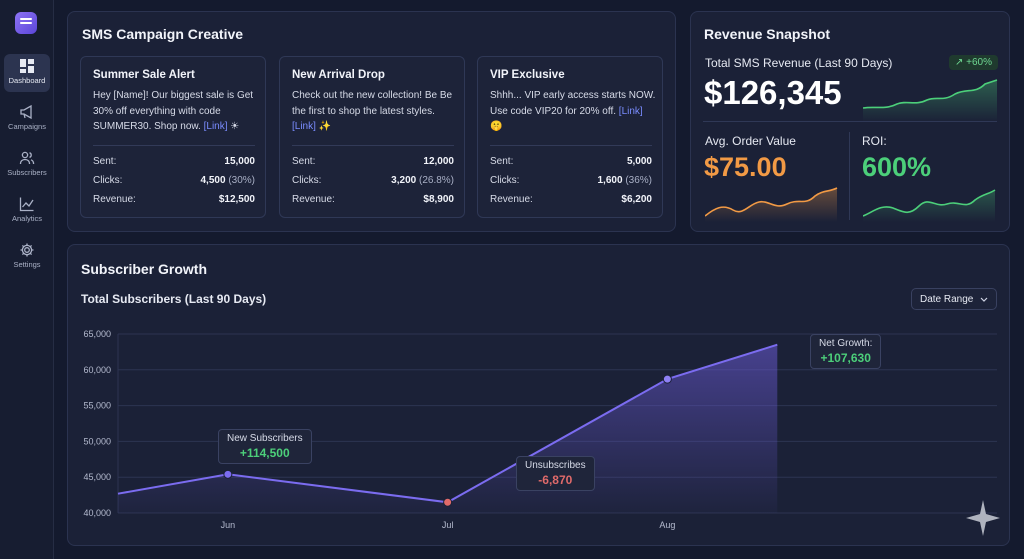 This screenshot has height=559, width=1024. Describe the element at coordinates (174, 199) in the screenshot. I see `stat-revenue: Revenue: $12,500` at that location.